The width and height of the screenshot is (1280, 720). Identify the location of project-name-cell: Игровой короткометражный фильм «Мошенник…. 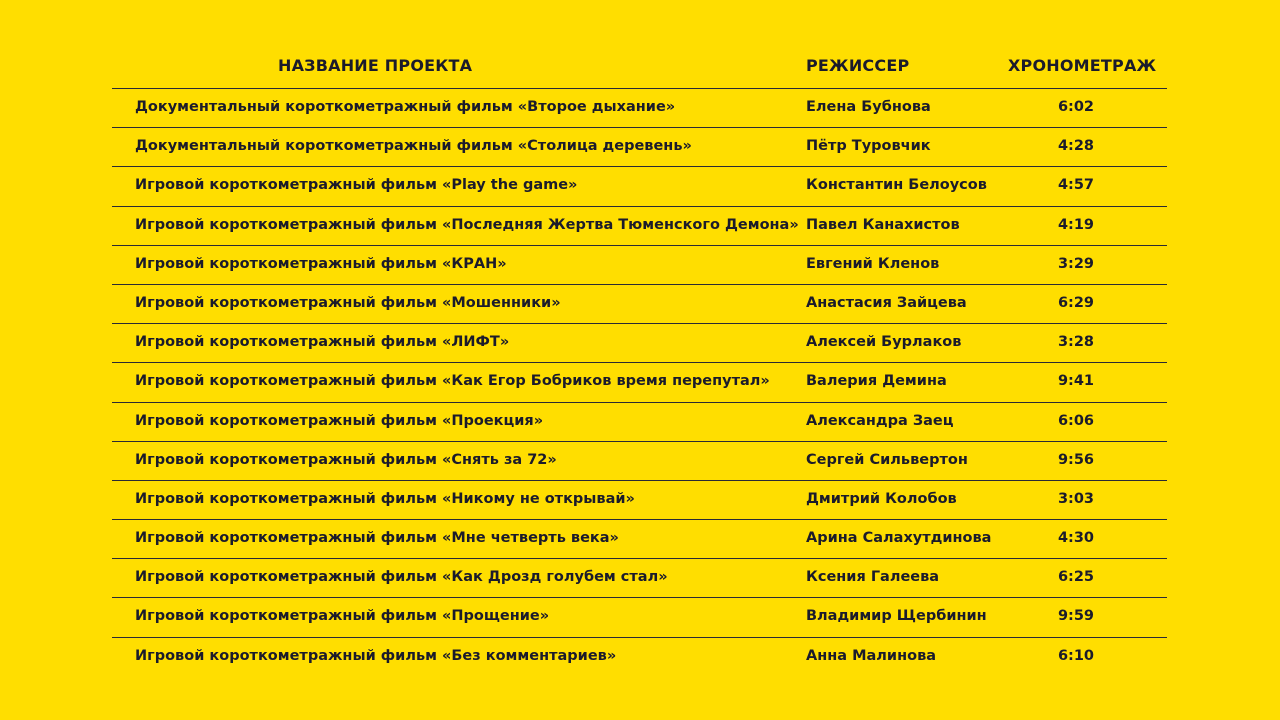
(348, 302).